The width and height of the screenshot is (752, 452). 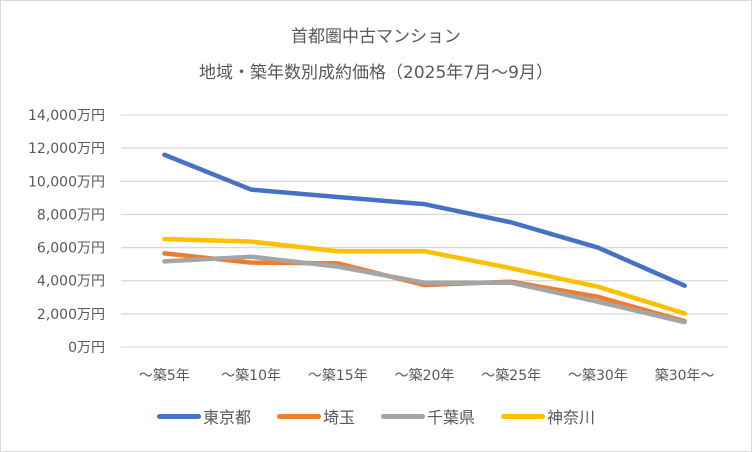 What do you see at coordinates (226, 417) in the screenshot?
I see `legend-label: 東京都` at bounding box center [226, 417].